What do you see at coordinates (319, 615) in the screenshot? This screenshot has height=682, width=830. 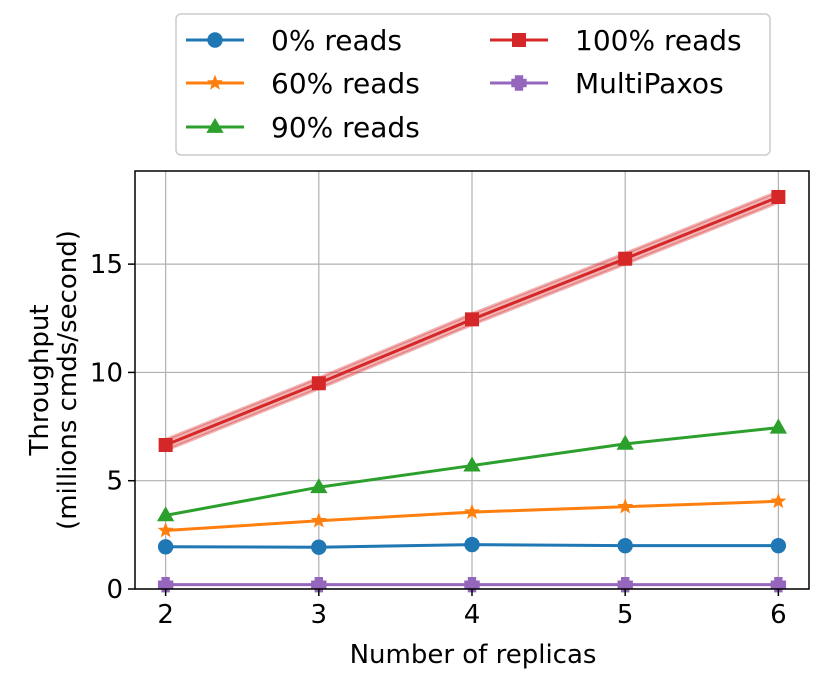 I see `x-tick-label: 3` at bounding box center [319, 615].